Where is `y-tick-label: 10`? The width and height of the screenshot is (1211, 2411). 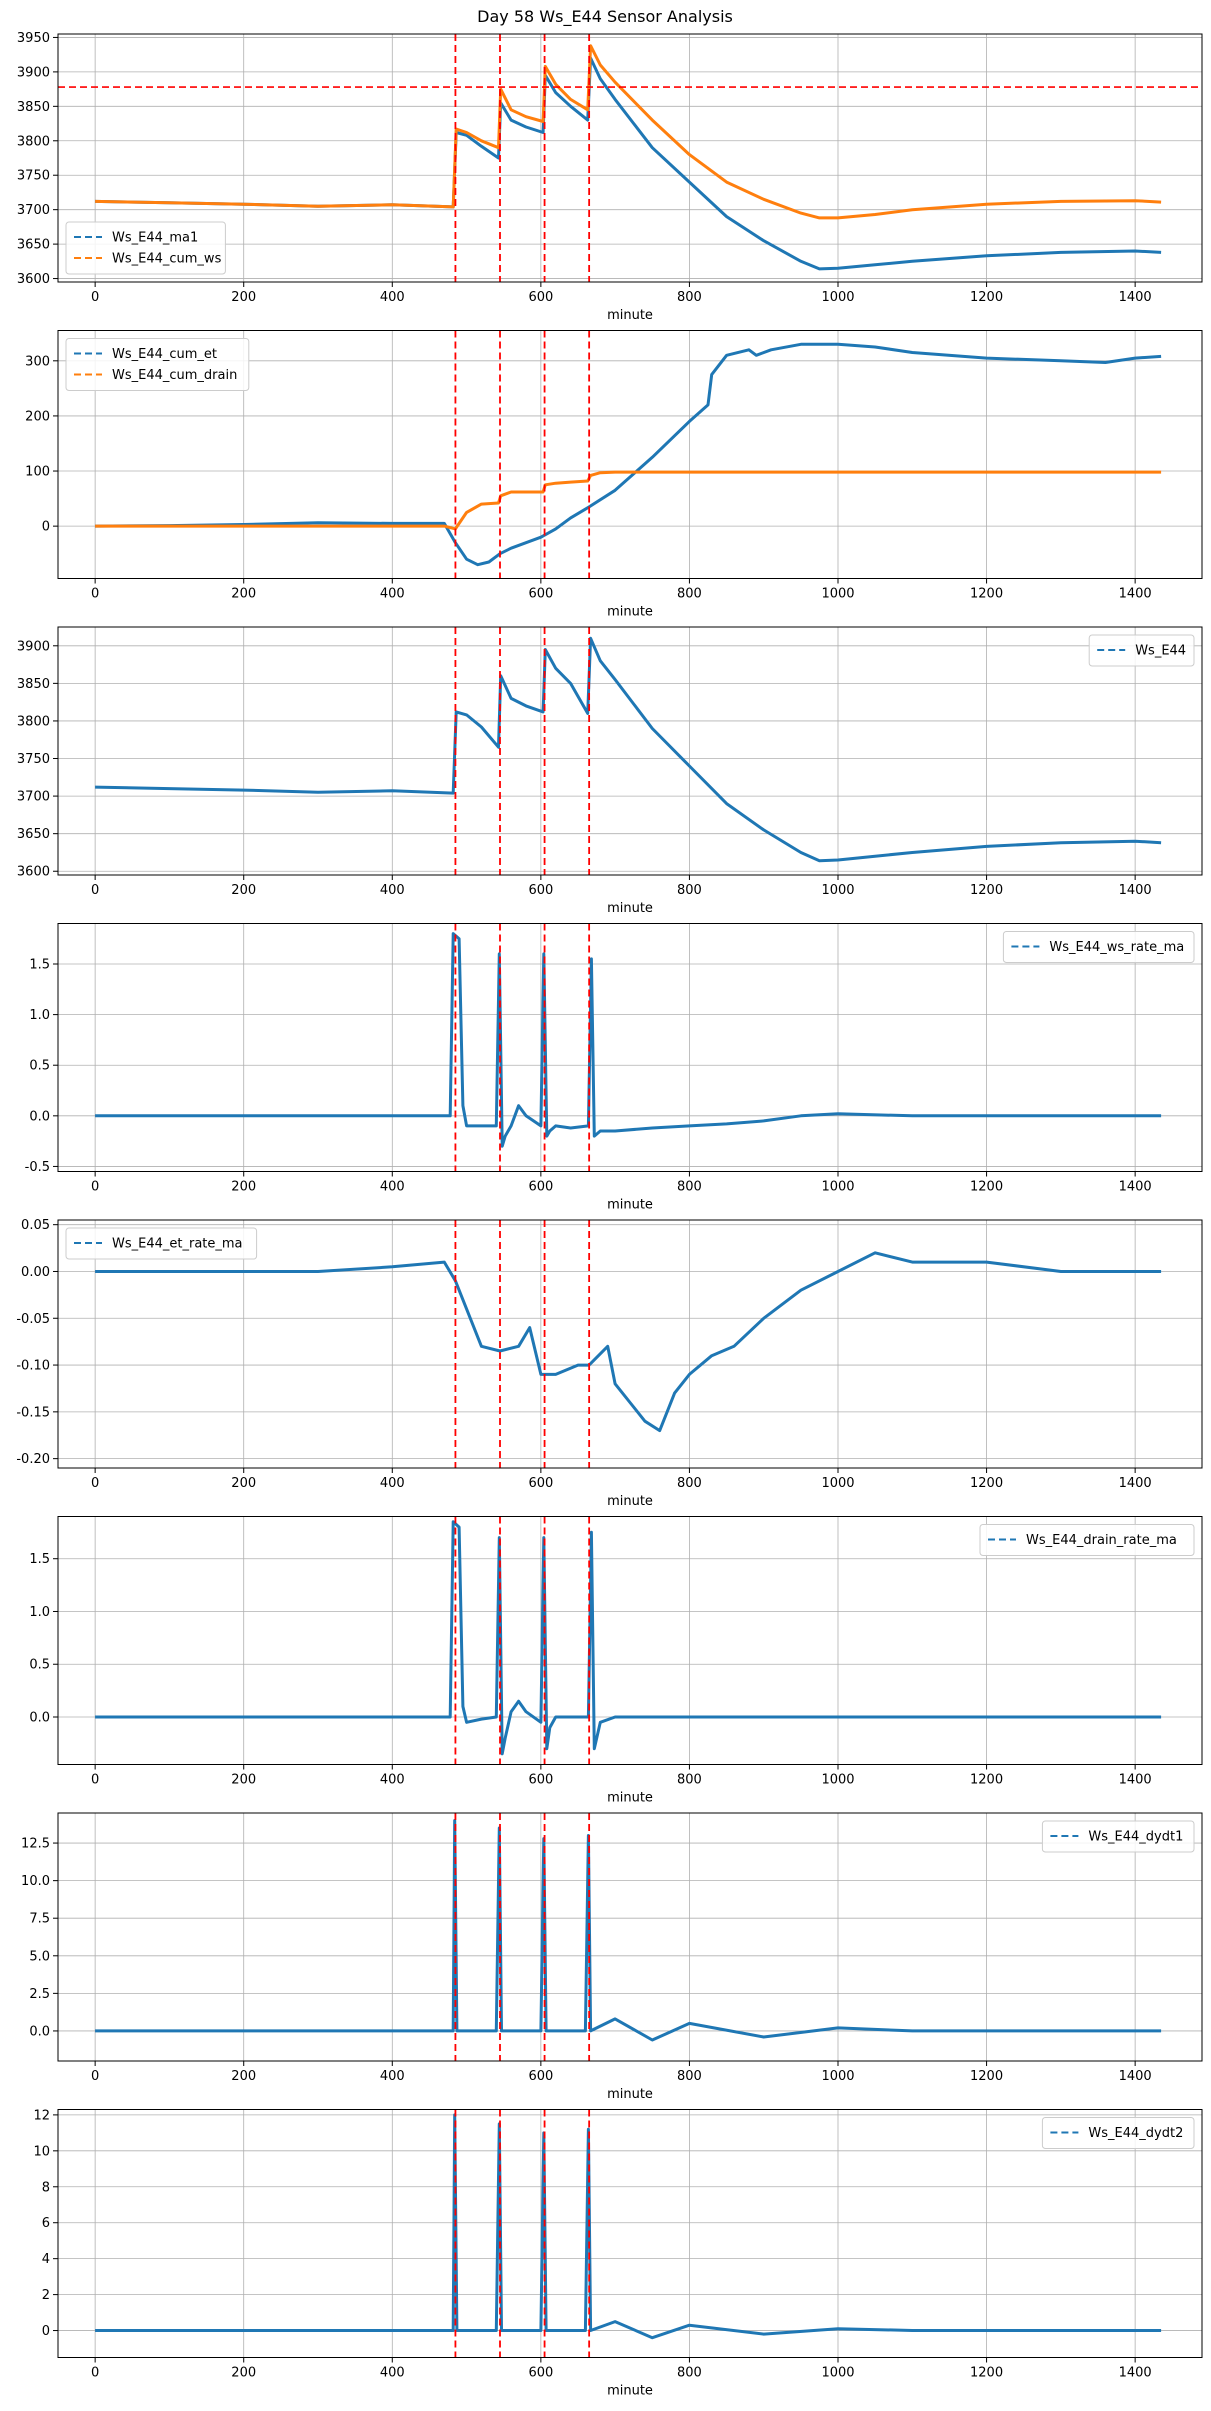 y-tick-label: 10 is located at coordinates (41, 2151).